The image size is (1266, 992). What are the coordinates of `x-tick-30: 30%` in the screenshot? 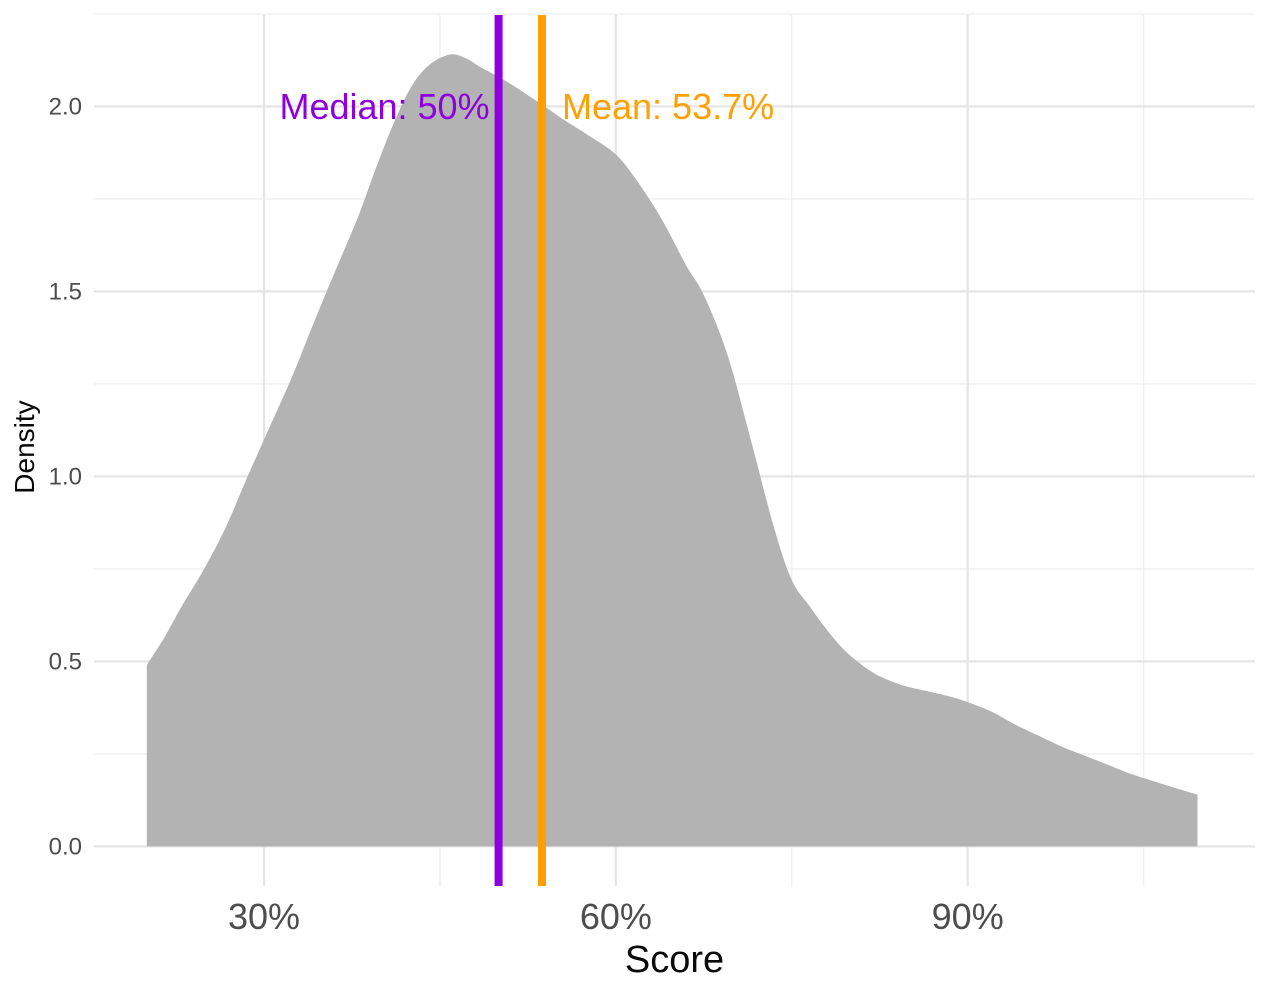 It's located at (264, 916).